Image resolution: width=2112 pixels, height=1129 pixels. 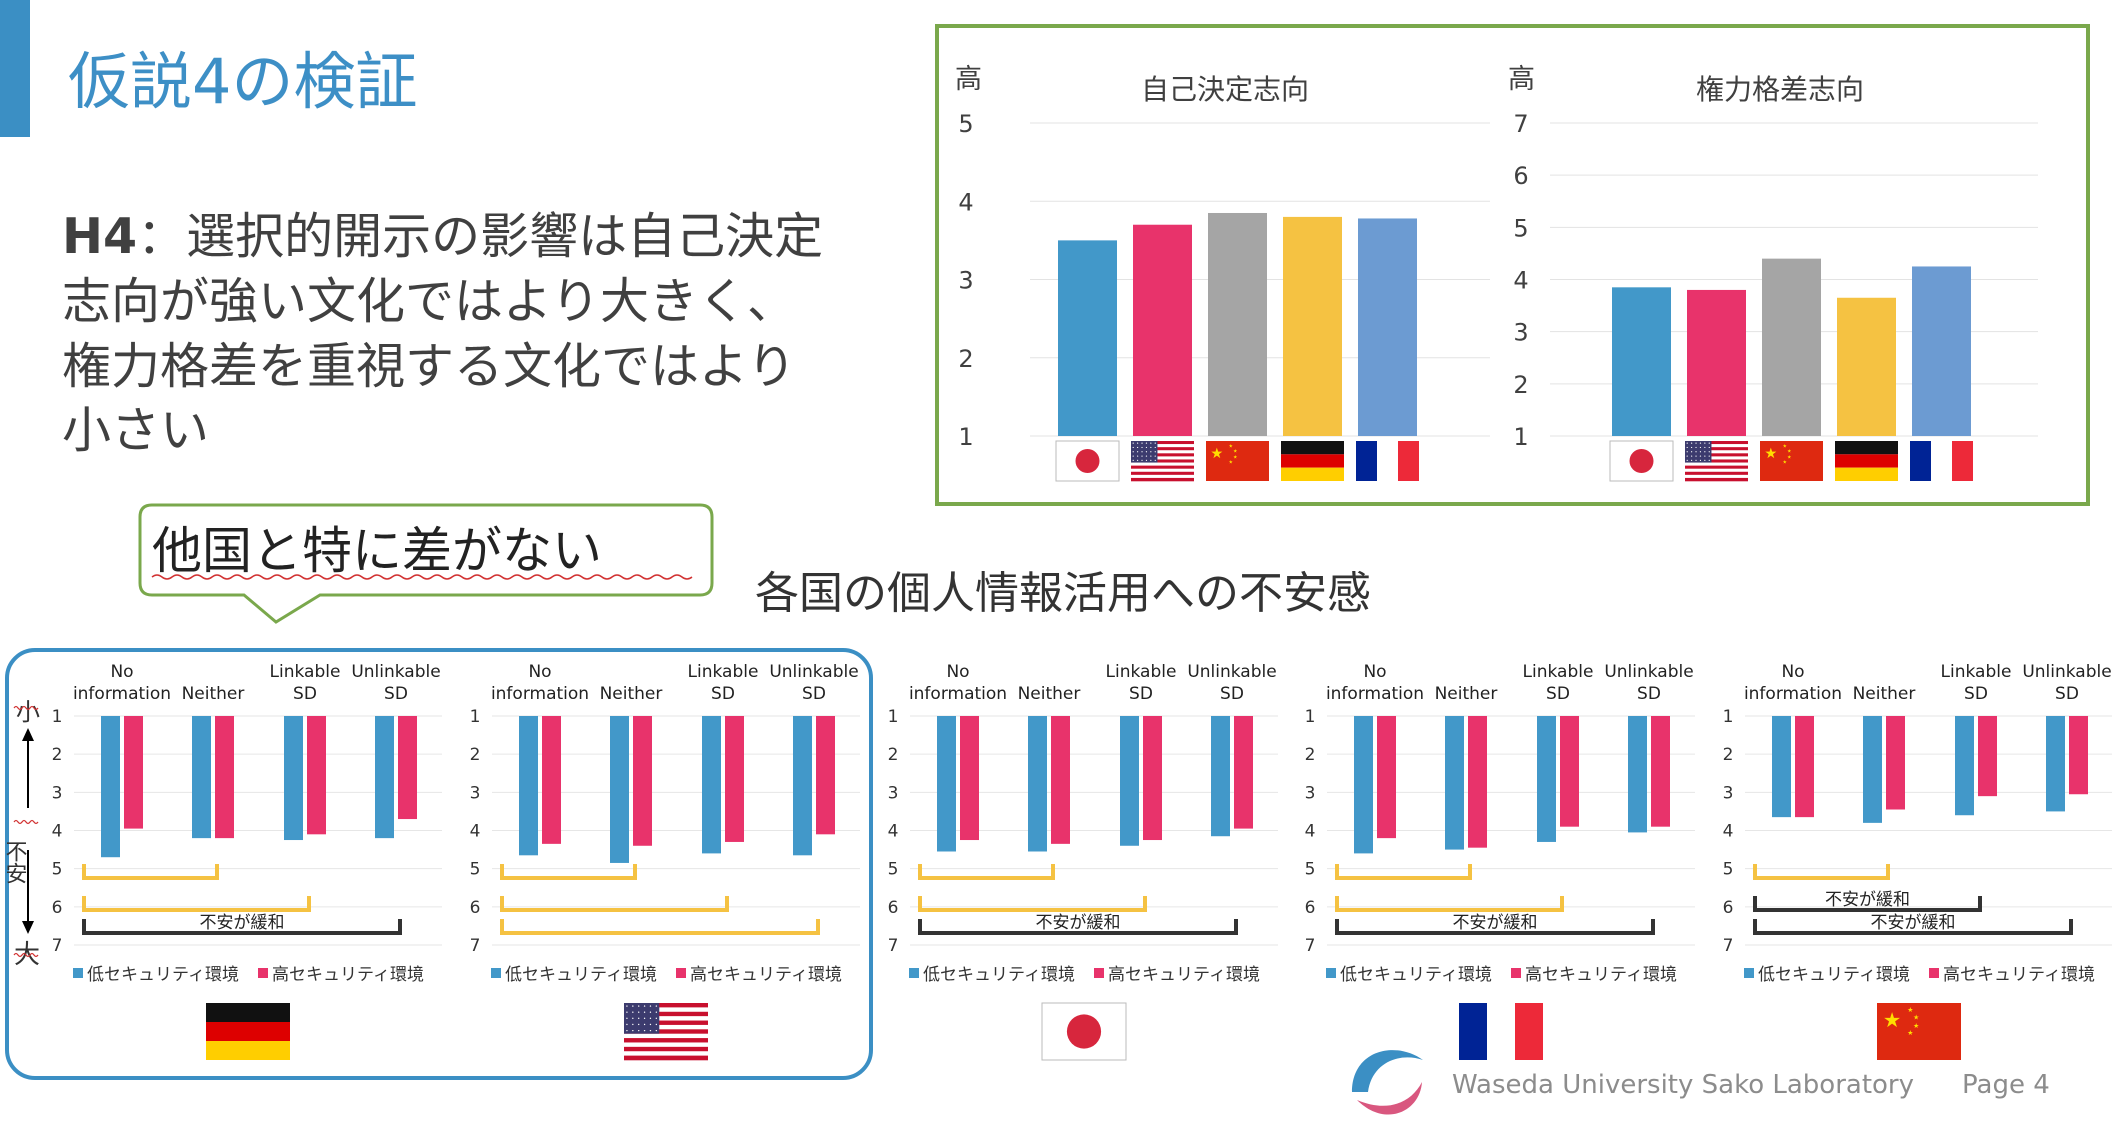 I want to click on culture-tick-label: 6, so click(x=1520, y=176).